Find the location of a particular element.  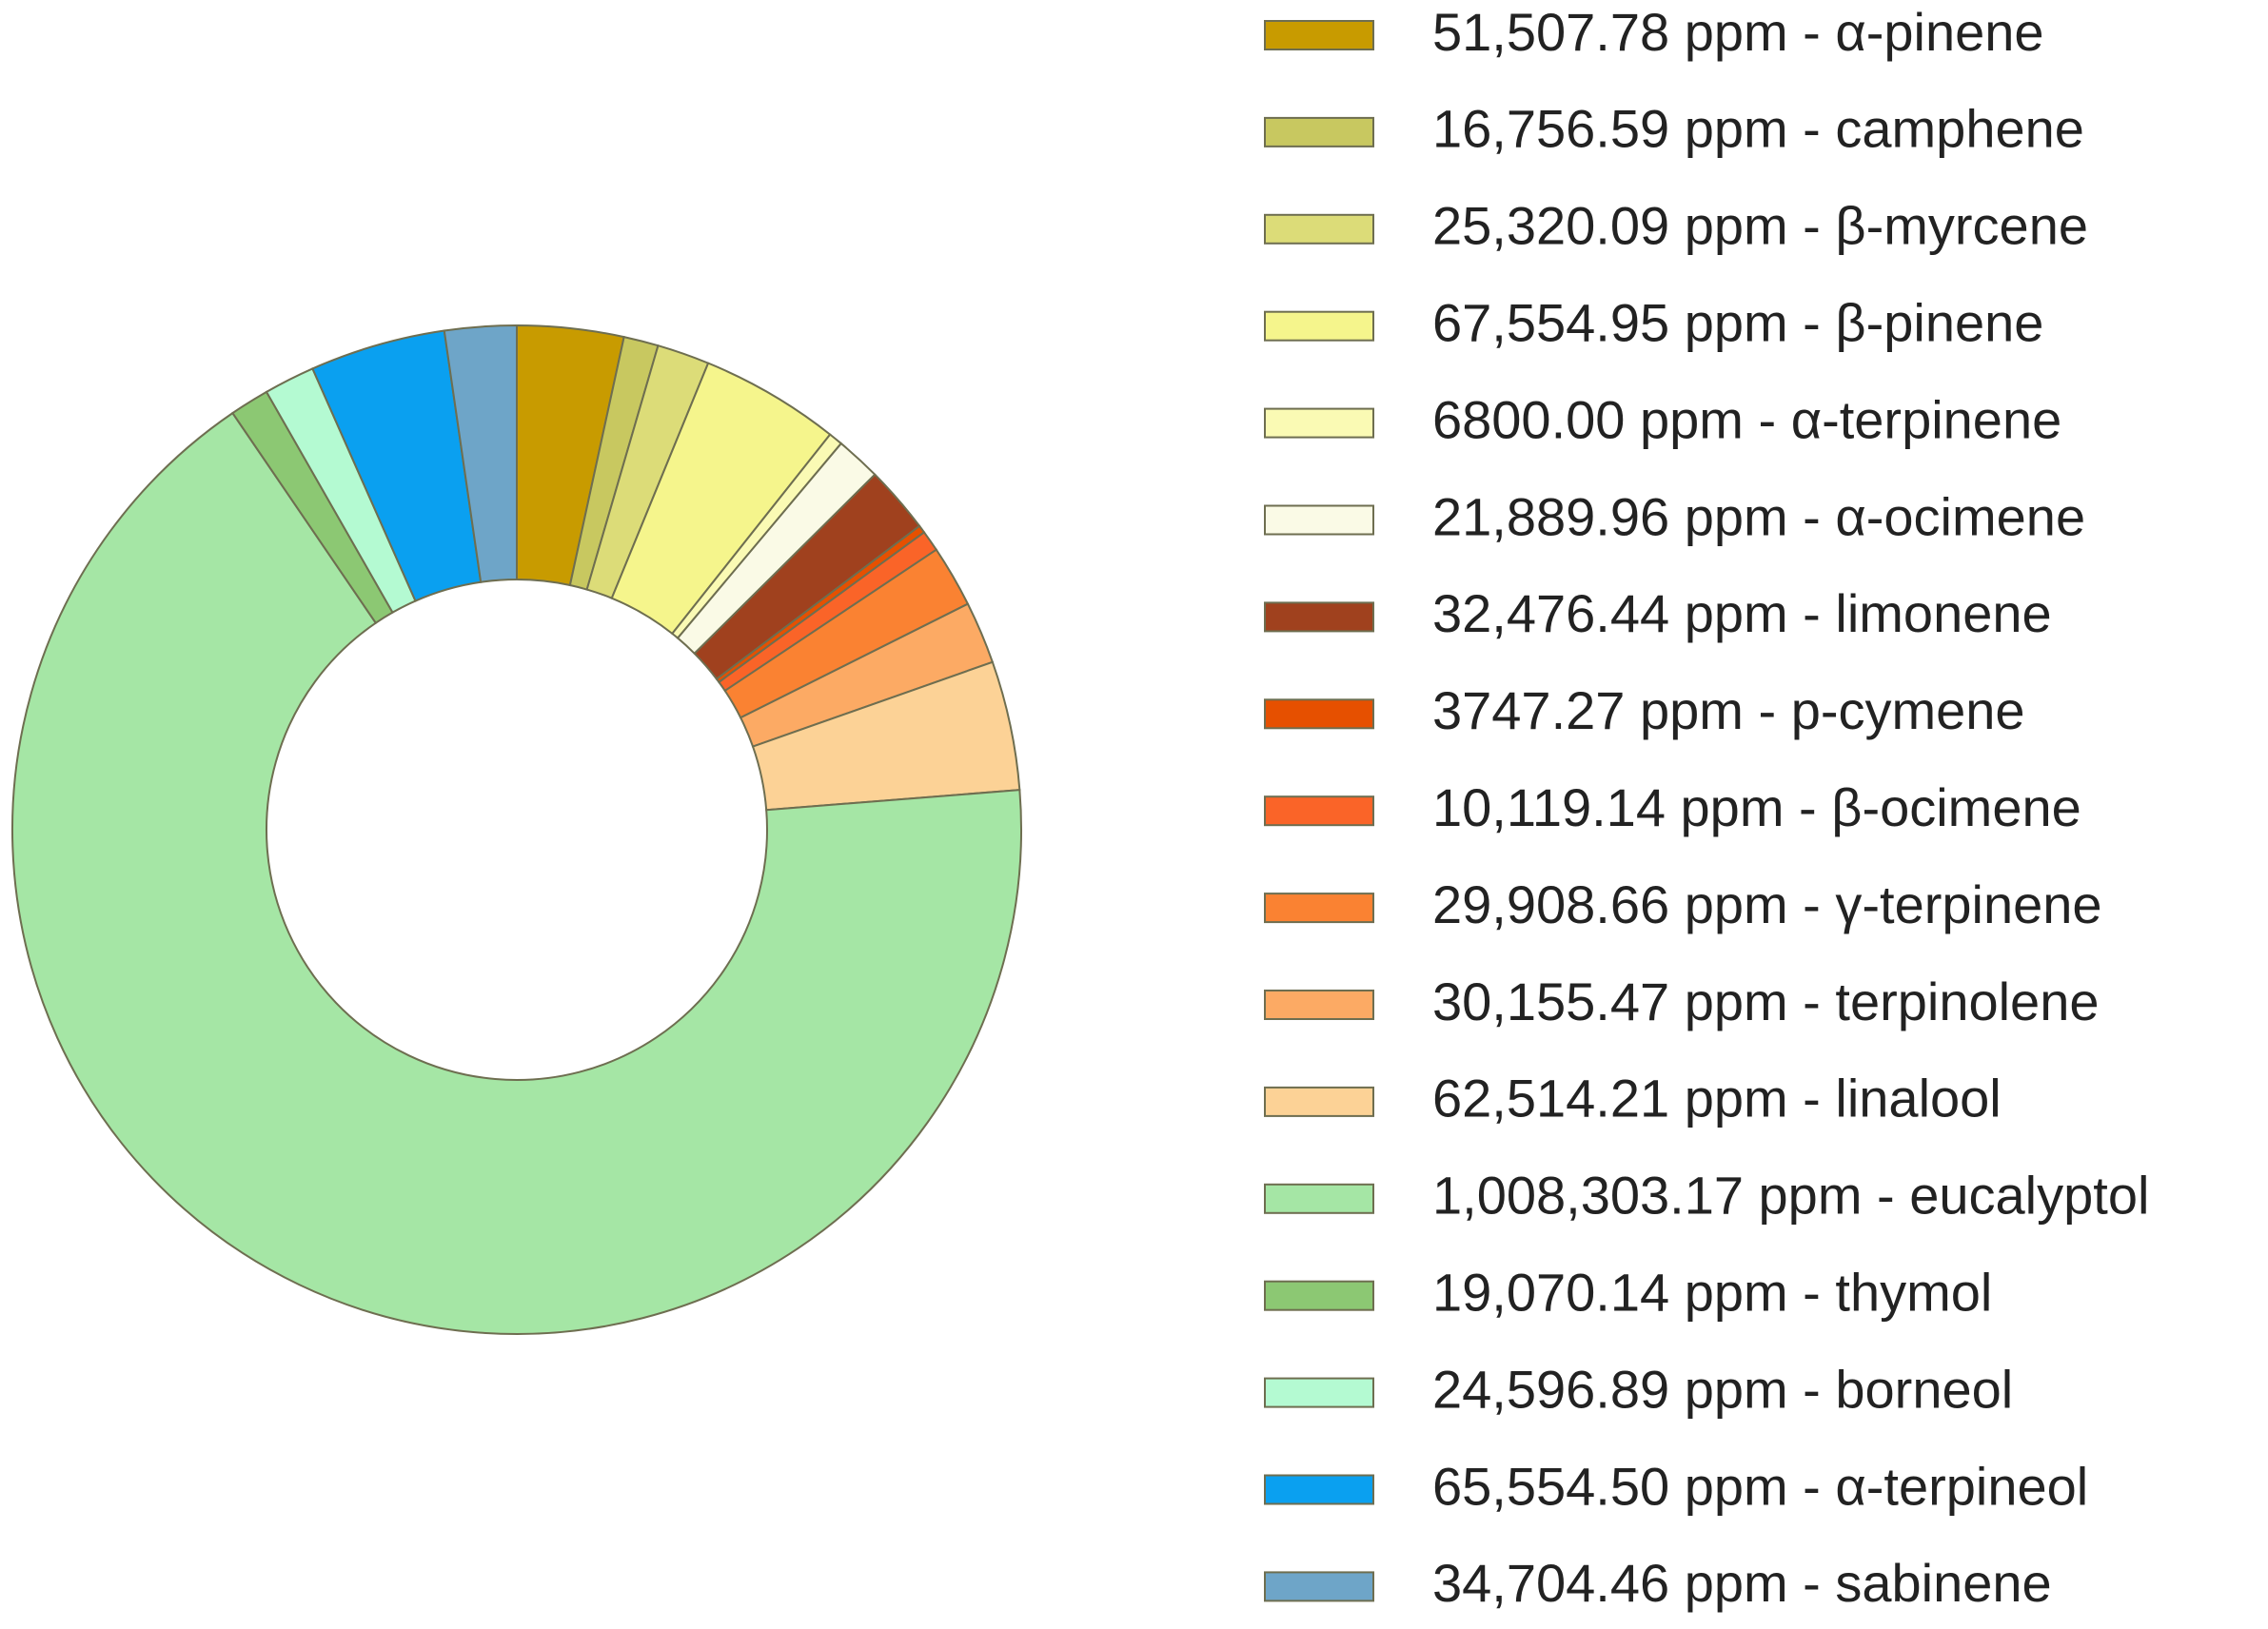

legend-label: 21,889.96 ppm - α-ocimene is located at coordinates (1758, 516).